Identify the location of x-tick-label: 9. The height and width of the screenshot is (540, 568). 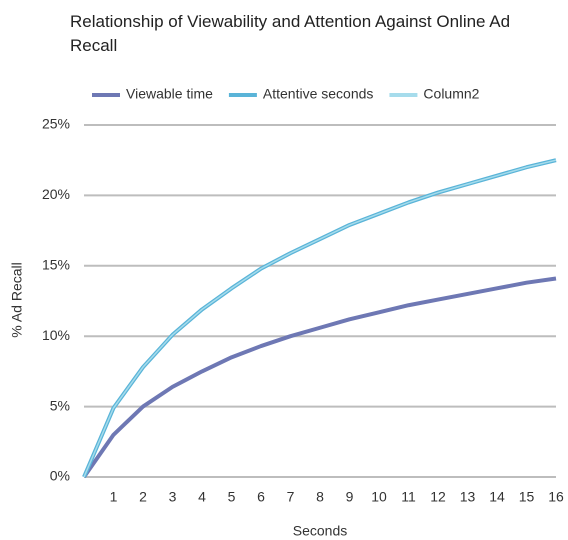
(350, 497).